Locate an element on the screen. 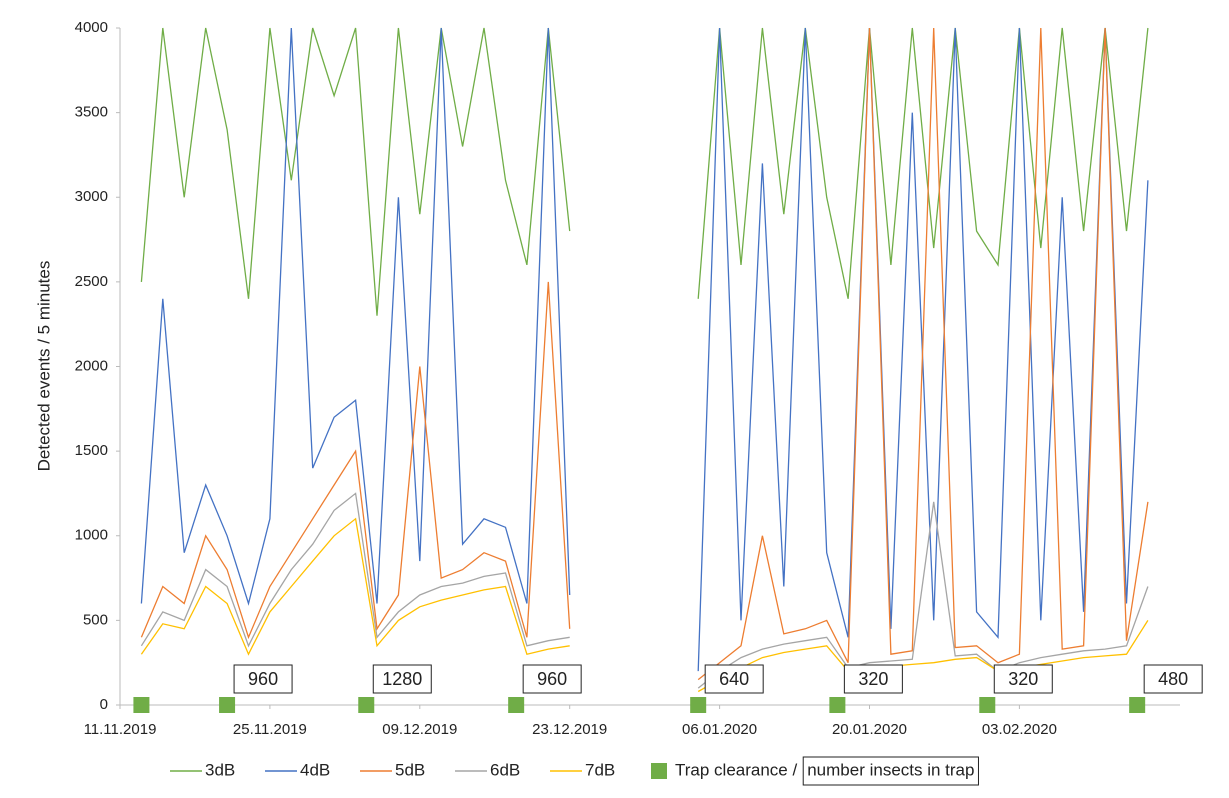  legend-label: 4dB is located at coordinates (315, 769).